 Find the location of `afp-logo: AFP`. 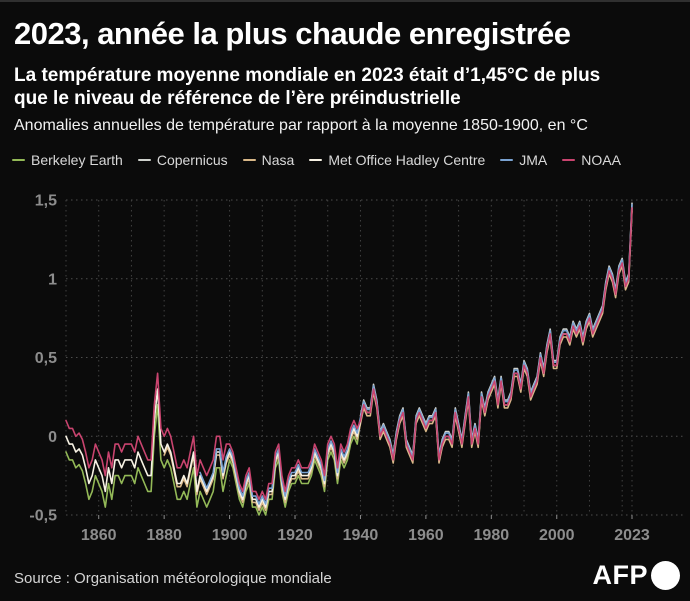

afp-logo: AFP is located at coordinates (636, 575).